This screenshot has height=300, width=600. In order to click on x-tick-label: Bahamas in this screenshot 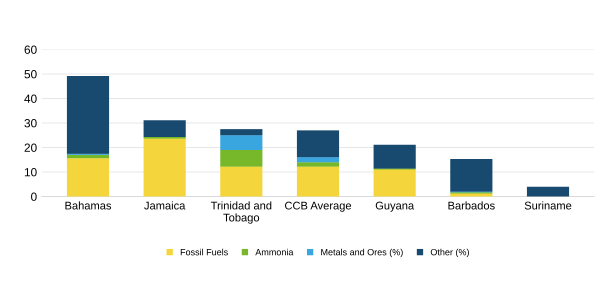, I will do `click(88, 205)`.